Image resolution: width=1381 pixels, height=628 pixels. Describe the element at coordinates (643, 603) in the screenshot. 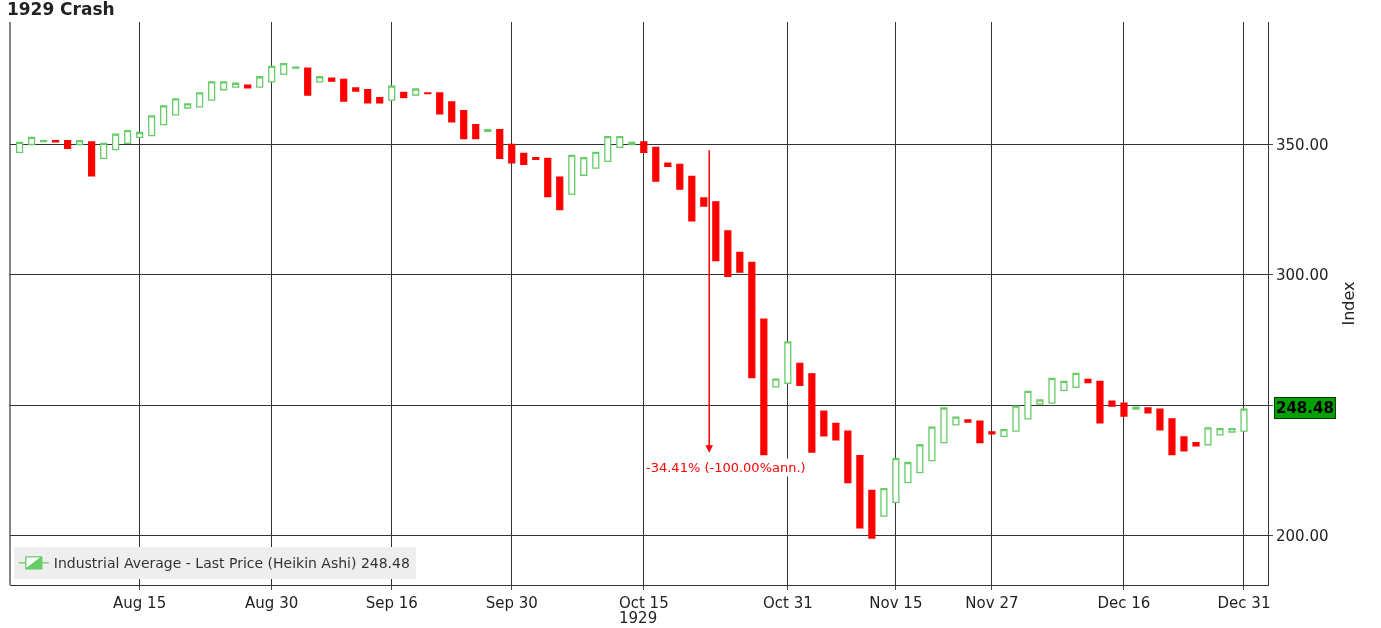

I see `x-tick-label: Oct 15` at that location.